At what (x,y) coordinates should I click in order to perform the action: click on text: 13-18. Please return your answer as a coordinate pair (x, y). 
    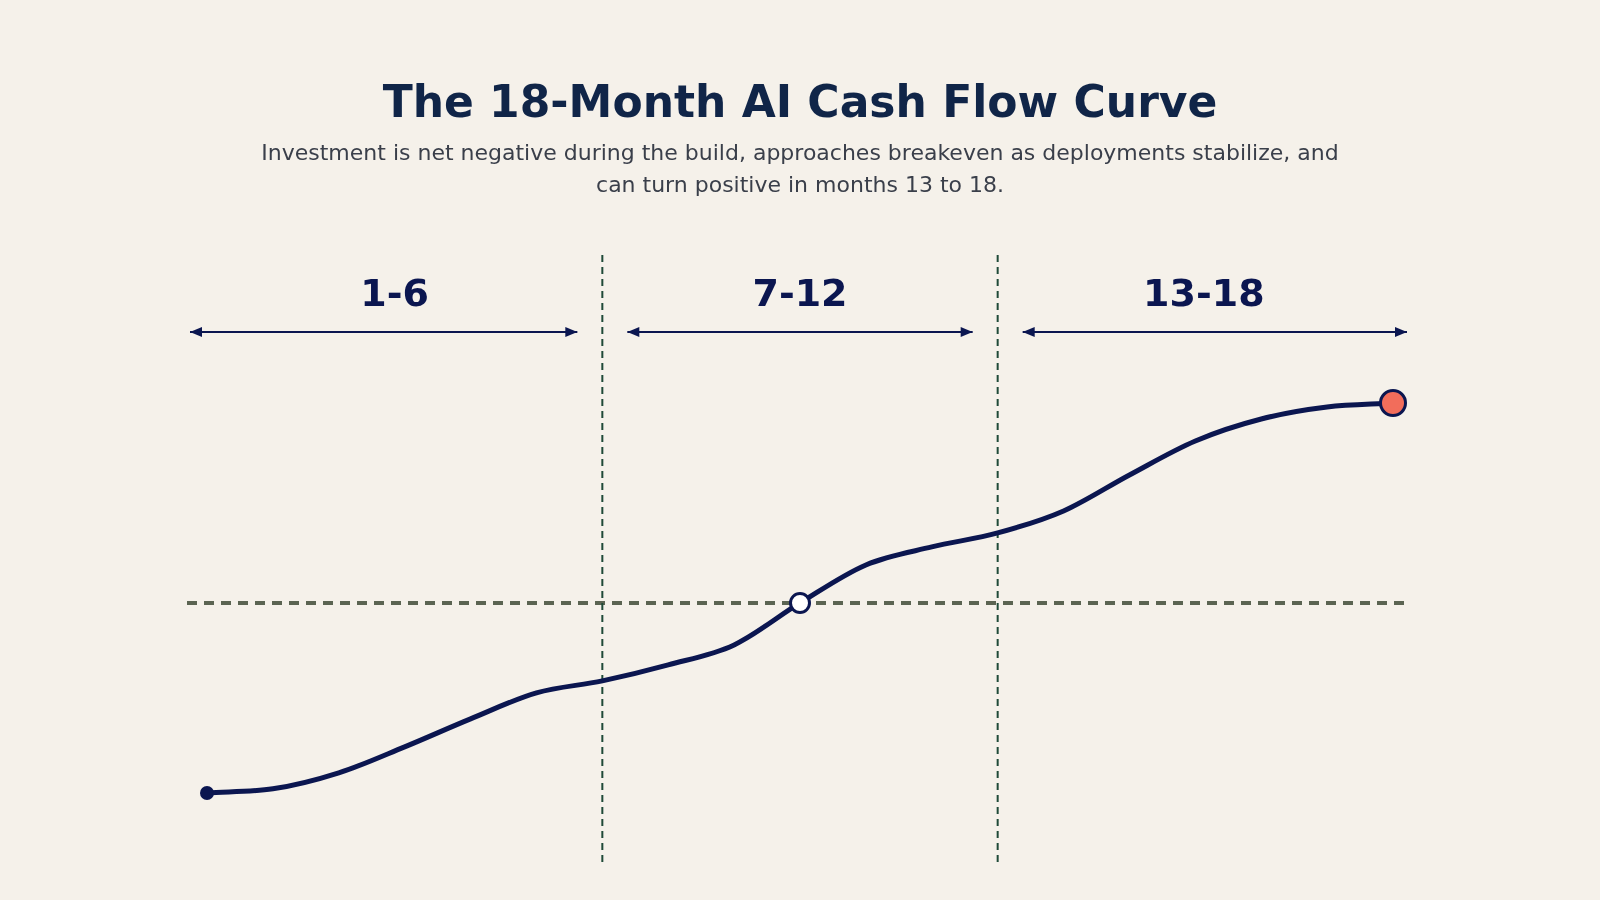
    Looking at the image, I should click on (1204, 292).